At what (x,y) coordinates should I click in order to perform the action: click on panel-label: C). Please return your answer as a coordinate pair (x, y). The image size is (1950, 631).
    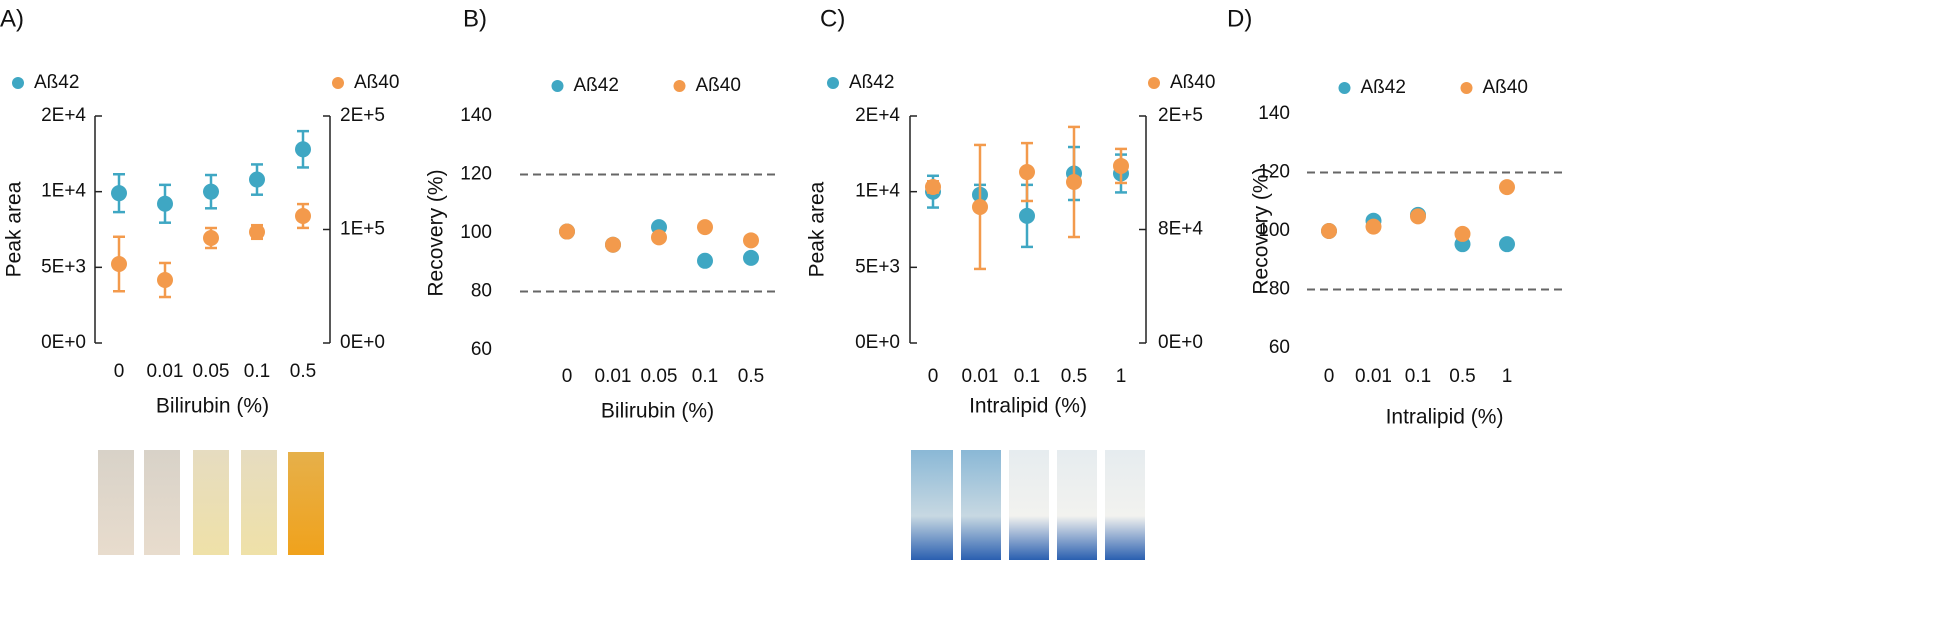
    Looking at the image, I should click on (832, 18).